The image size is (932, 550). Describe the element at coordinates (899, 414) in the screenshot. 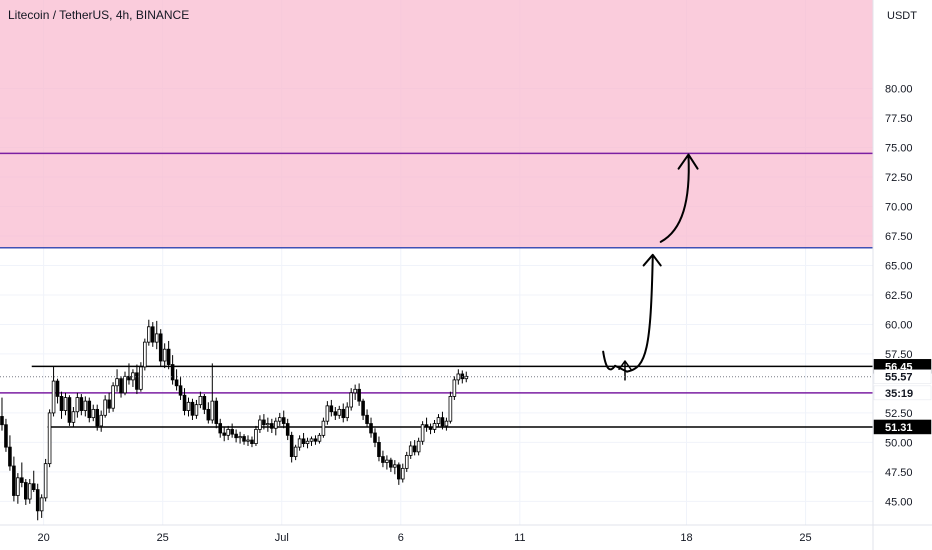

I see `price-tick-label: 52.50` at that location.